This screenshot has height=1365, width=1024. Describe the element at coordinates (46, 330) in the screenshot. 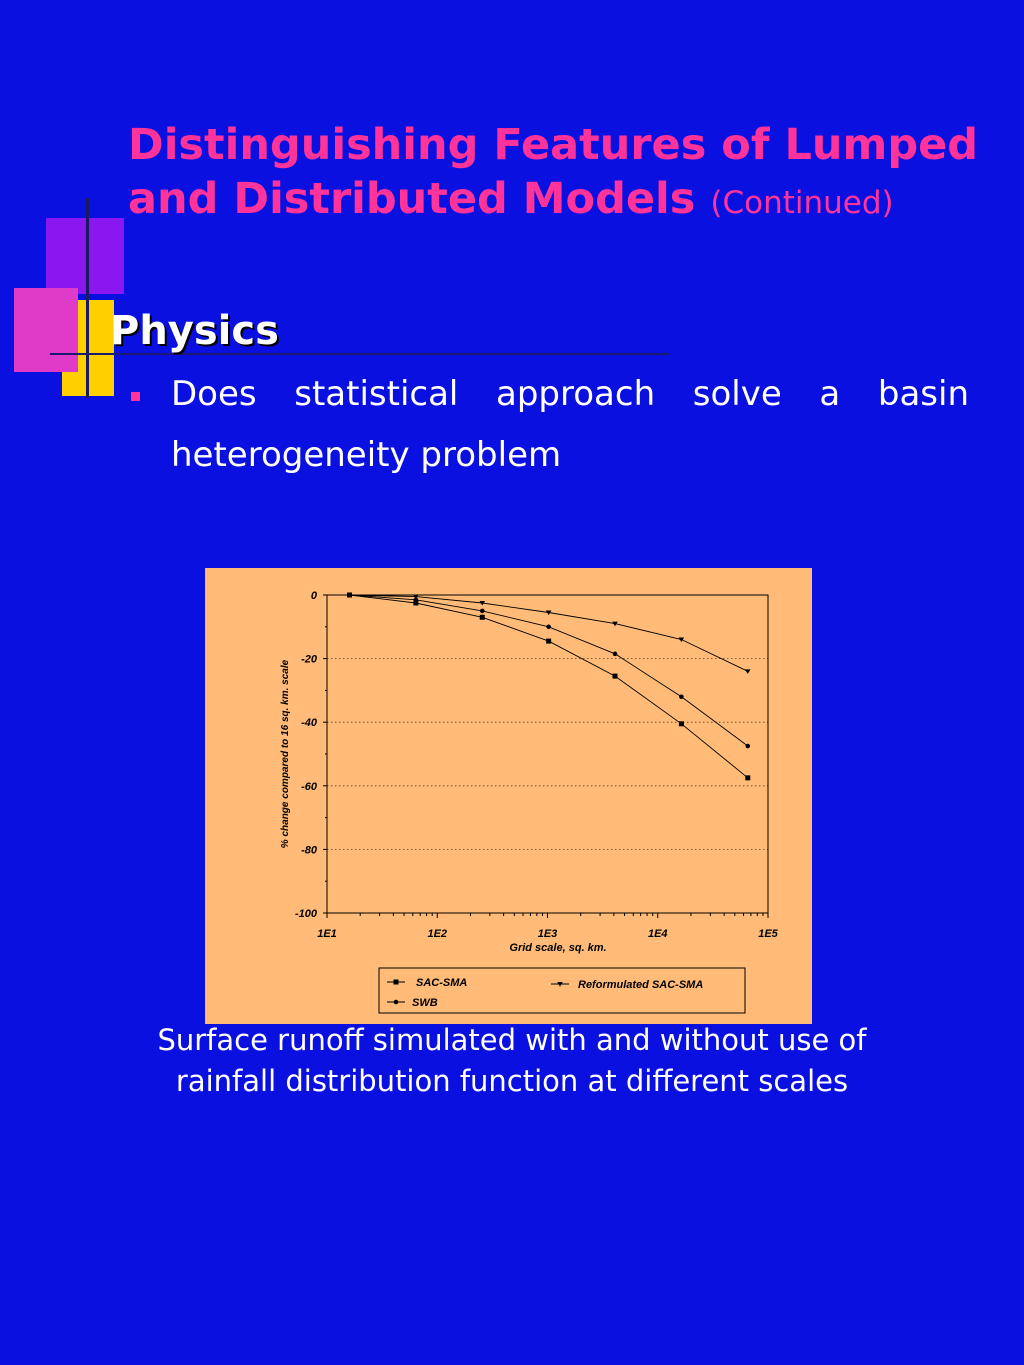

I see `deco-bar-magenta` at that location.